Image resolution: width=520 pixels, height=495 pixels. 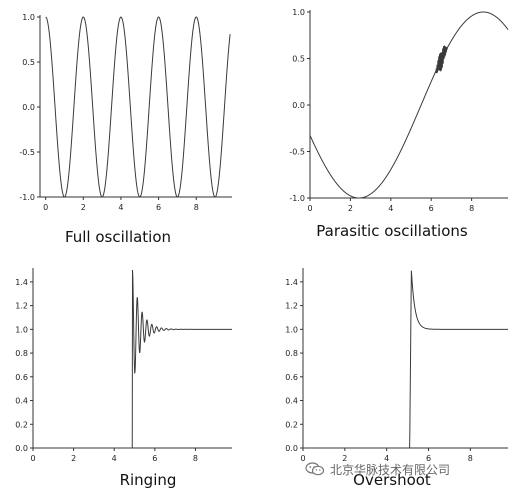 I want to click on chart-title: Ringing, so click(x=148, y=480).